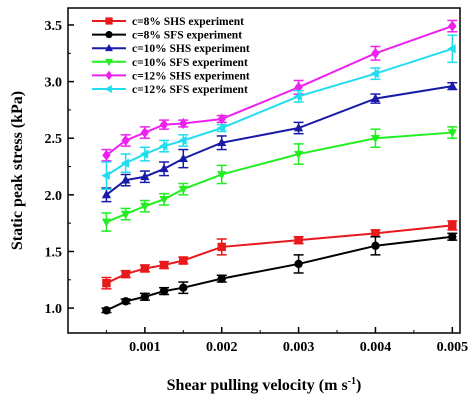  I want to click on x-tick-label: 0.004, so click(376, 347).